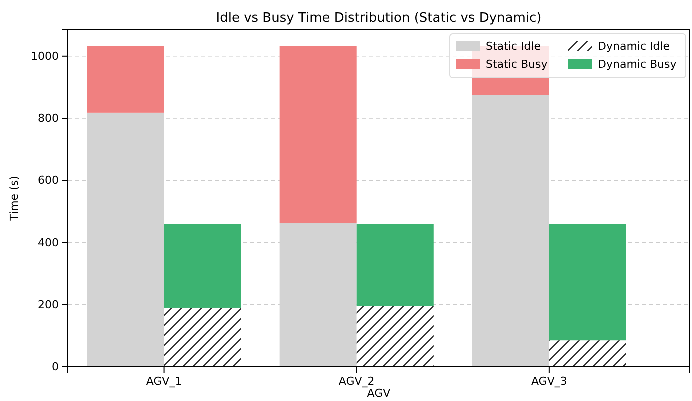 This screenshot has height=401, width=692. What do you see at coordinates (45, 56) in the screenshot?
I see `y-tick-label: 1000` at bounding box center [45, 56].